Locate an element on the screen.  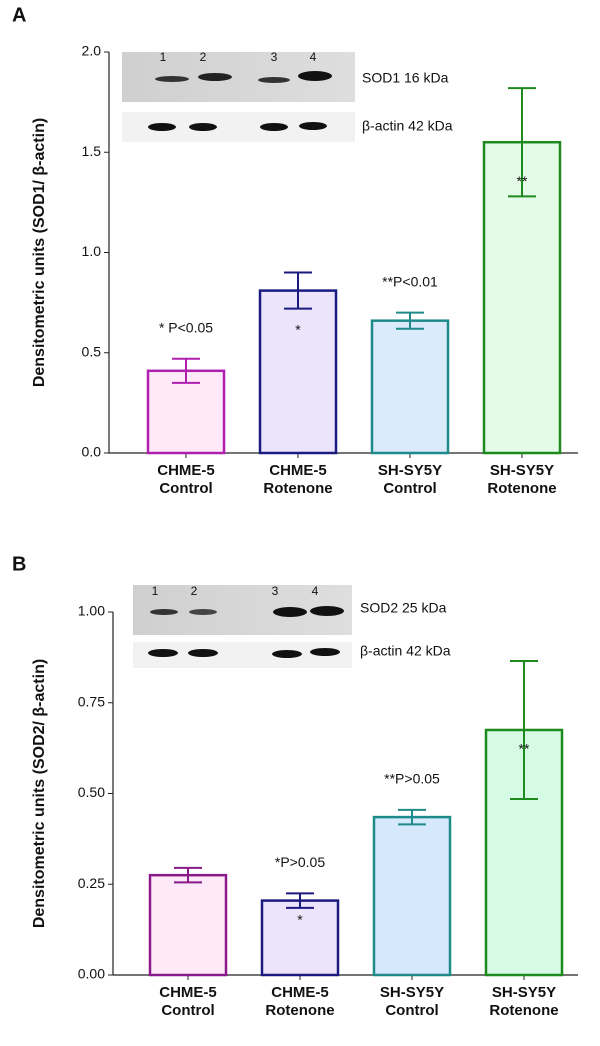
blot-label: SOD2 25 kDa is located at coordinates (403, 608).